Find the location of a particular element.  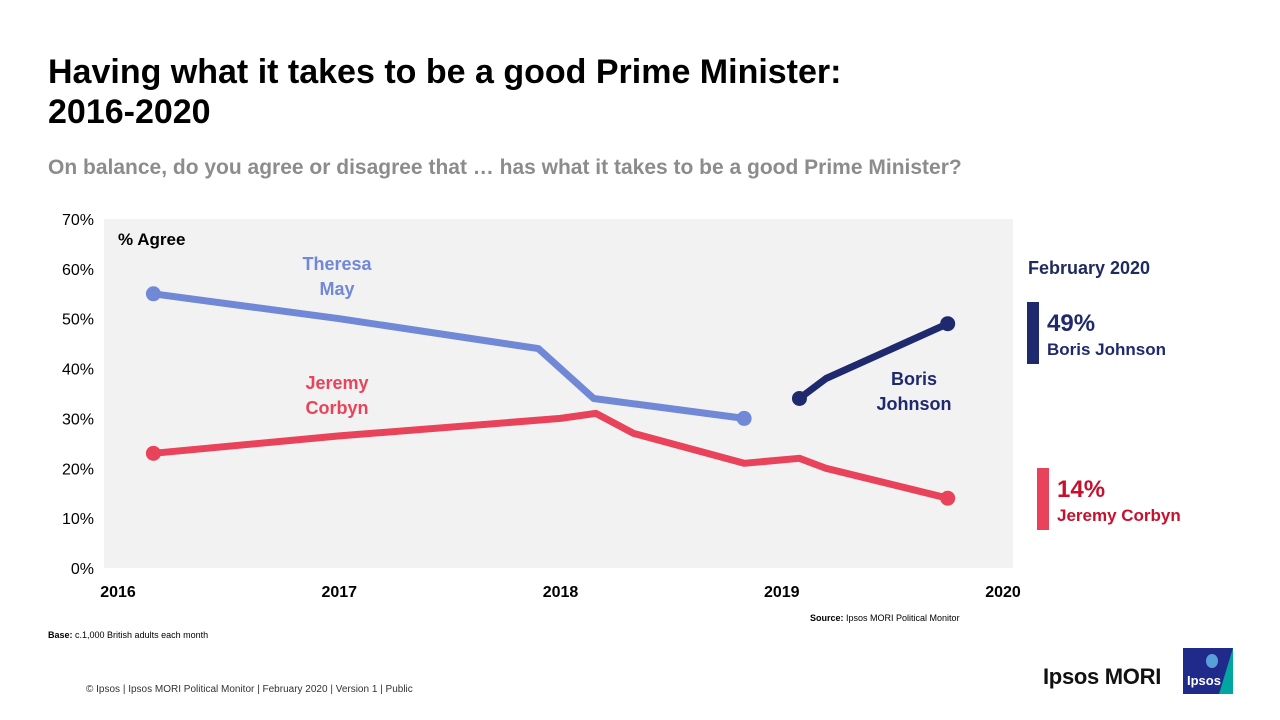

series-line-boris-johnson is located at coordinates (873, 361).